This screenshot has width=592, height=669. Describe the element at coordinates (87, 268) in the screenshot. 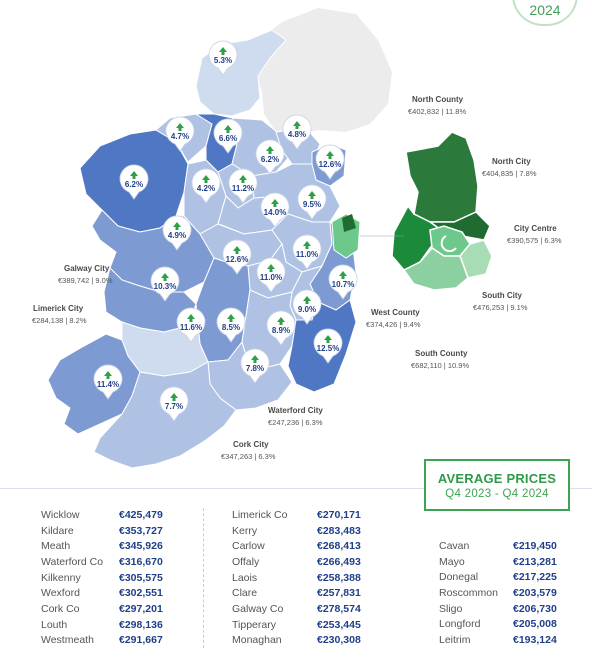

I see `galway-city-name: Galway City` at that location.